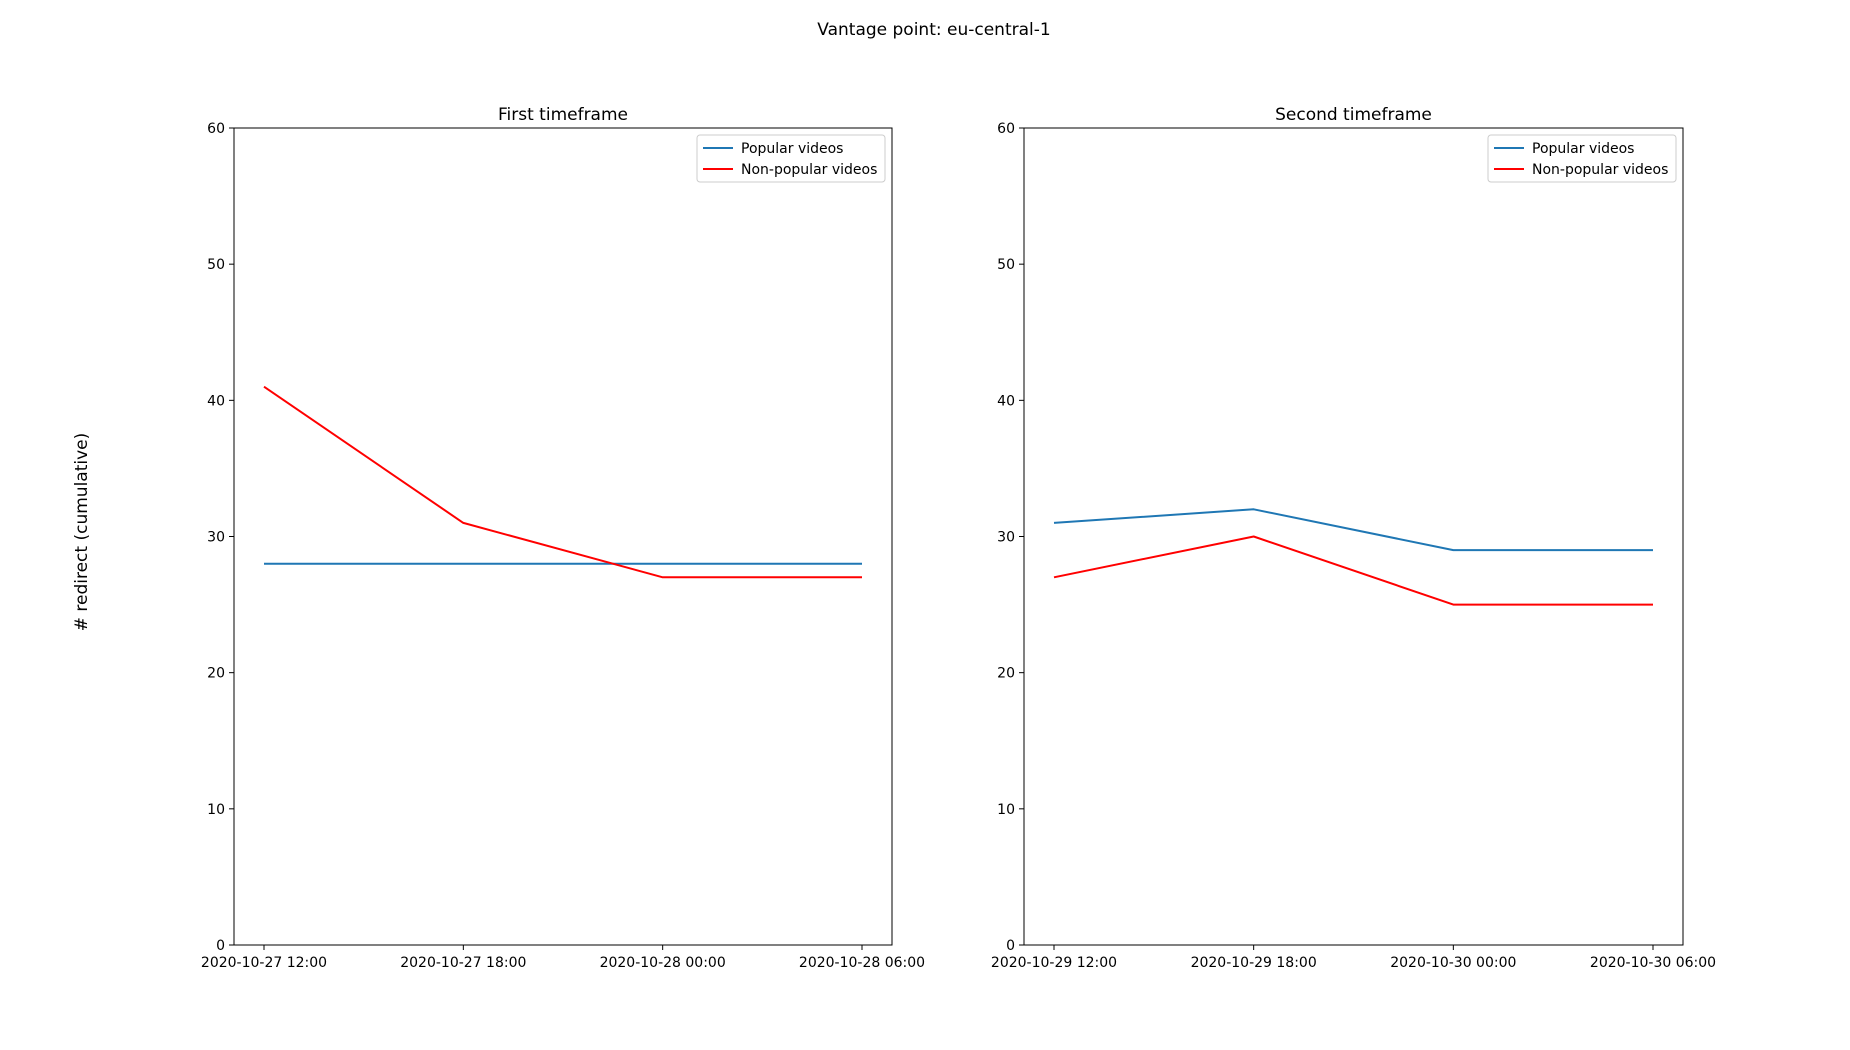 The width and height of the screenshot is (1850, 1050). What do you see at coordinates (1054, 963) in the screenshot?
I see `x-tick-label: 2020-10-29 12:00` at bounding box center [1054, 963].